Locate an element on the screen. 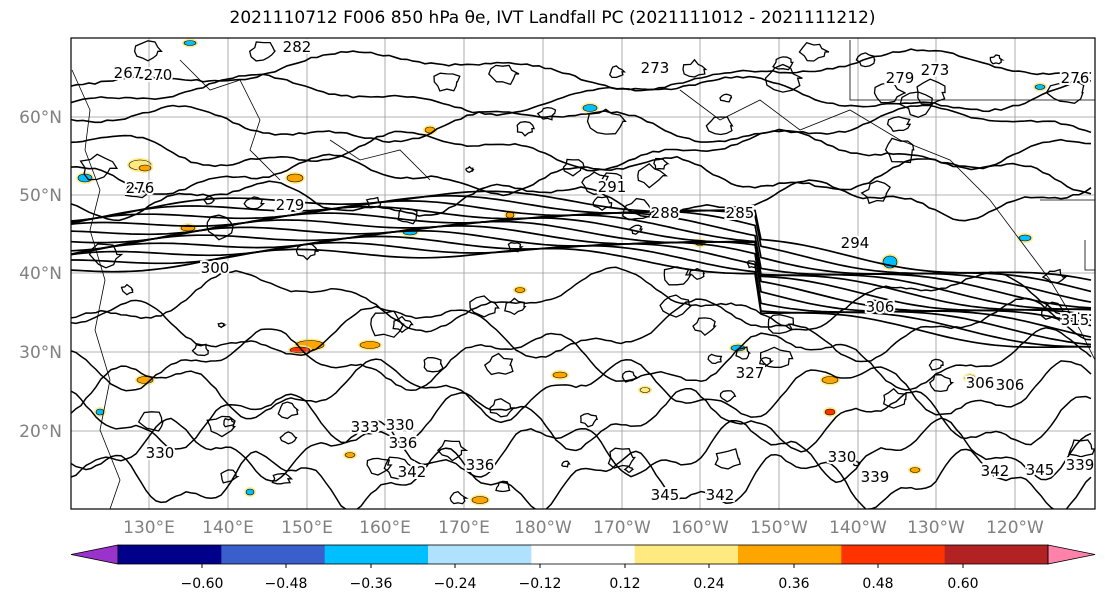  colorbar-tick-label: 0.24 is located at coordinates (708, 584).